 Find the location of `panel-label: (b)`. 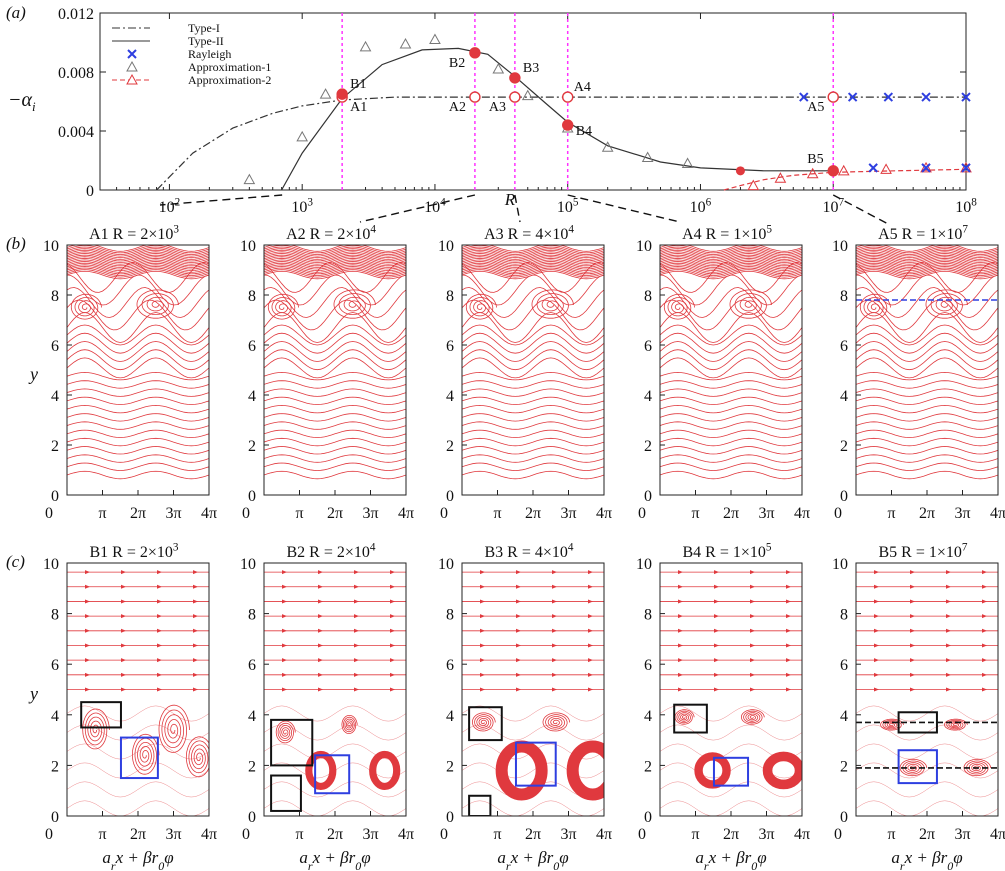

panel-label: (b) is located at coordinates (16, 243).